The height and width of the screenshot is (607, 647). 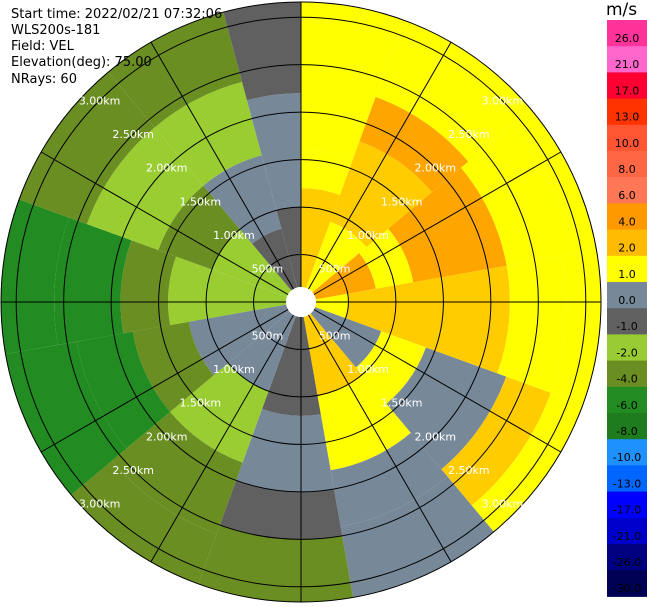 I want to click on colorbar-tick-label: -4.0, so click(x=626, y=379).